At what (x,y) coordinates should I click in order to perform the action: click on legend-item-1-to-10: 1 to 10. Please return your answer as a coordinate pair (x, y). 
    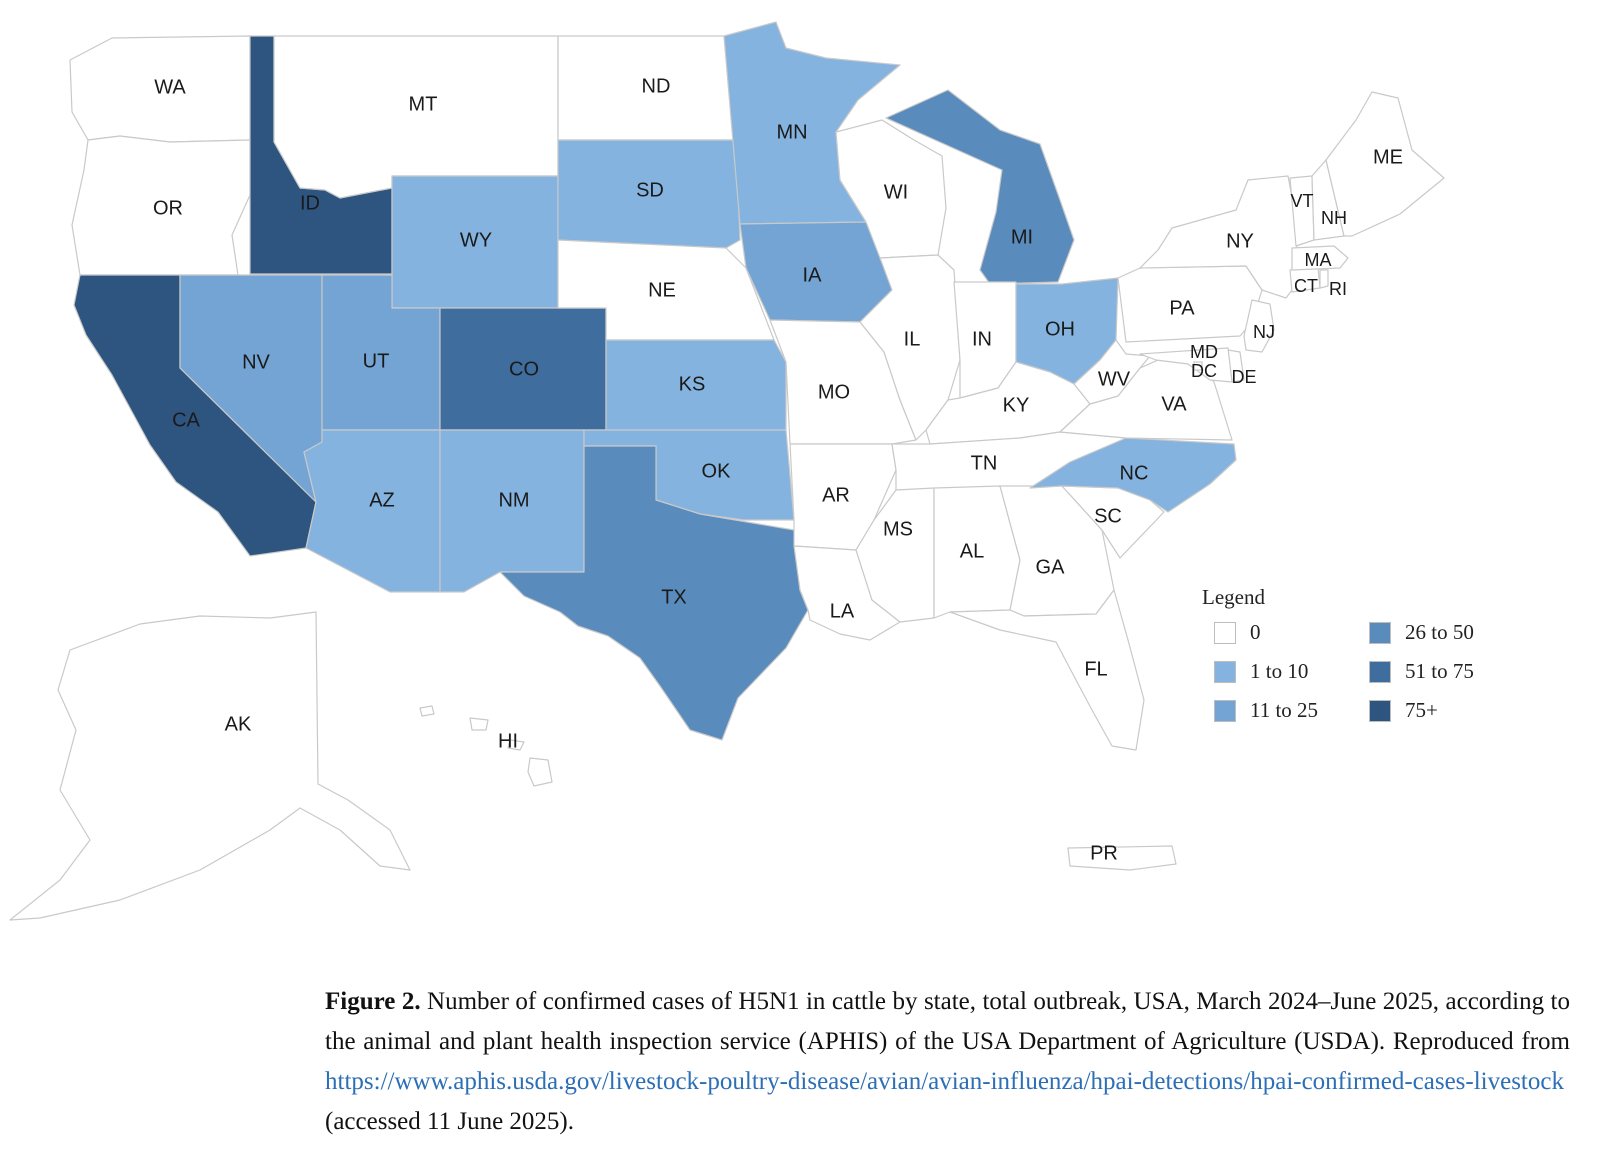
    Looking at the image, I should click on (1261, 671).